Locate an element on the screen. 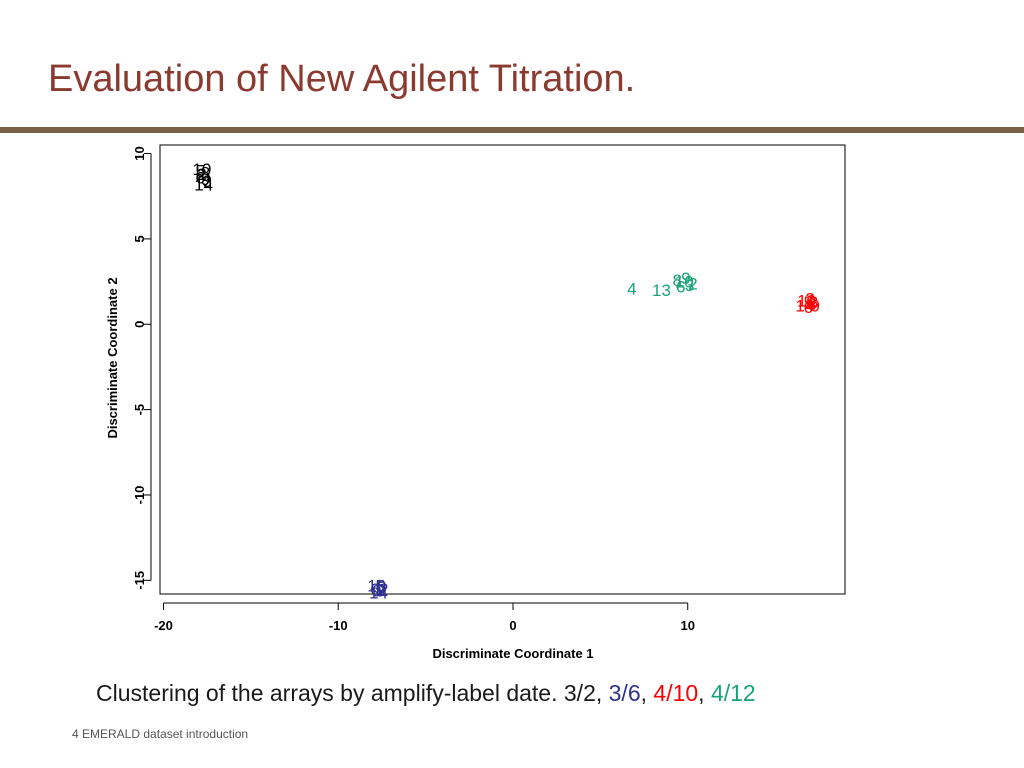 This screenshot has width=1024, height=768. y-tick-label: -15 is located at coordinates (139, 580).